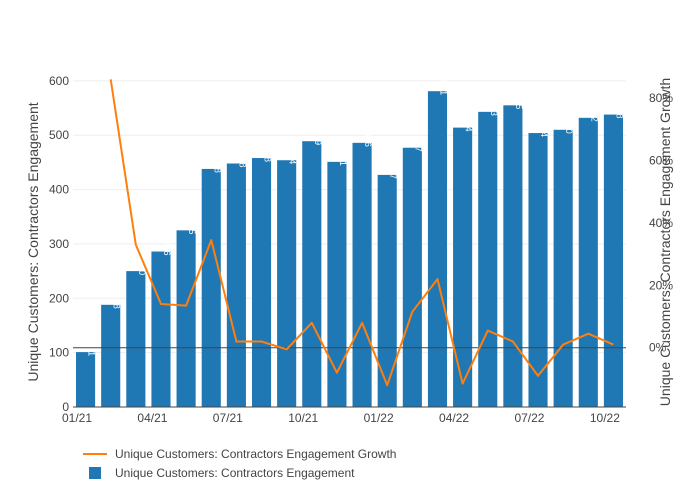 Image resolution: width=700 pixels, height=500 pixels. What do you see at coordinates (393, 171) in the screenshot?
I see `bar-data-label: 427` at bounding box center [393, 171].